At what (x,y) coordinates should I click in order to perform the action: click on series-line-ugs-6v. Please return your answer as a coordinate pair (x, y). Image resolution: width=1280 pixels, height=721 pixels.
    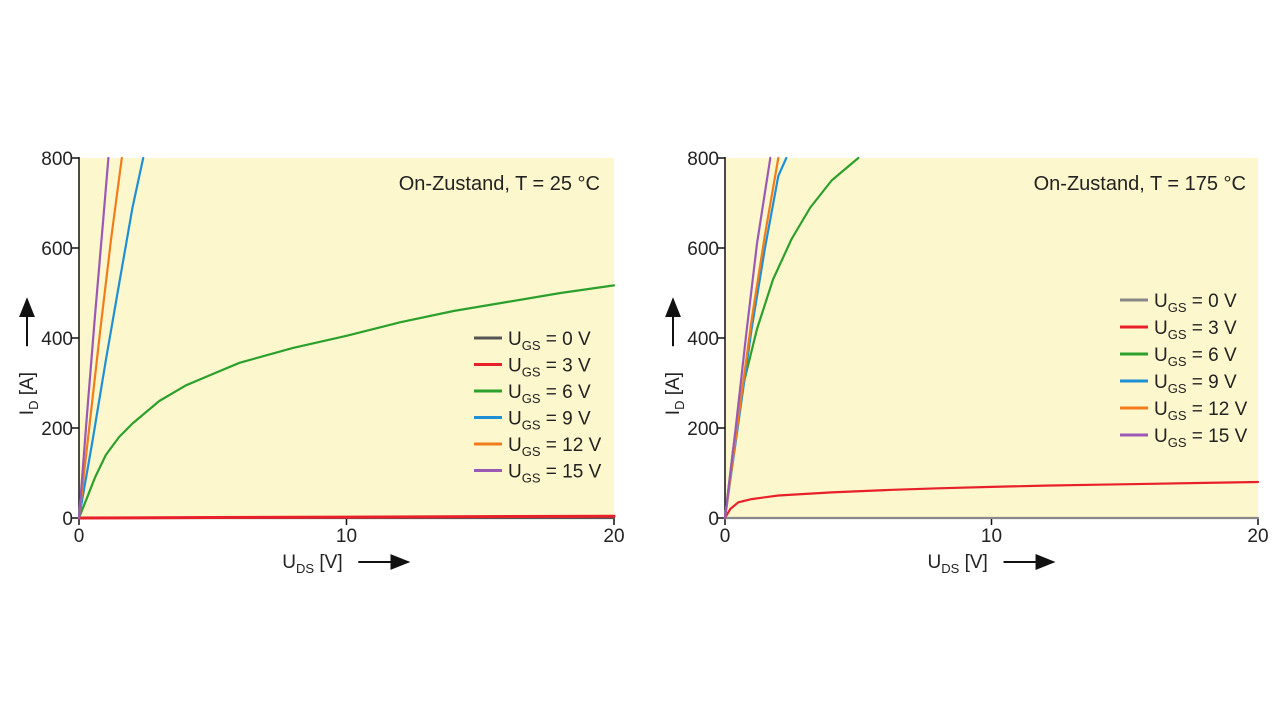
    Looking at the image, I should click on (346, 402).